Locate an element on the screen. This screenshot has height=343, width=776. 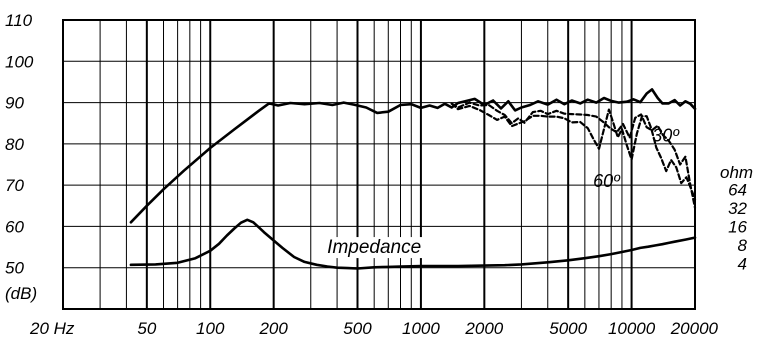
x-tick-label: 500 is located at coordinates (357, 328).